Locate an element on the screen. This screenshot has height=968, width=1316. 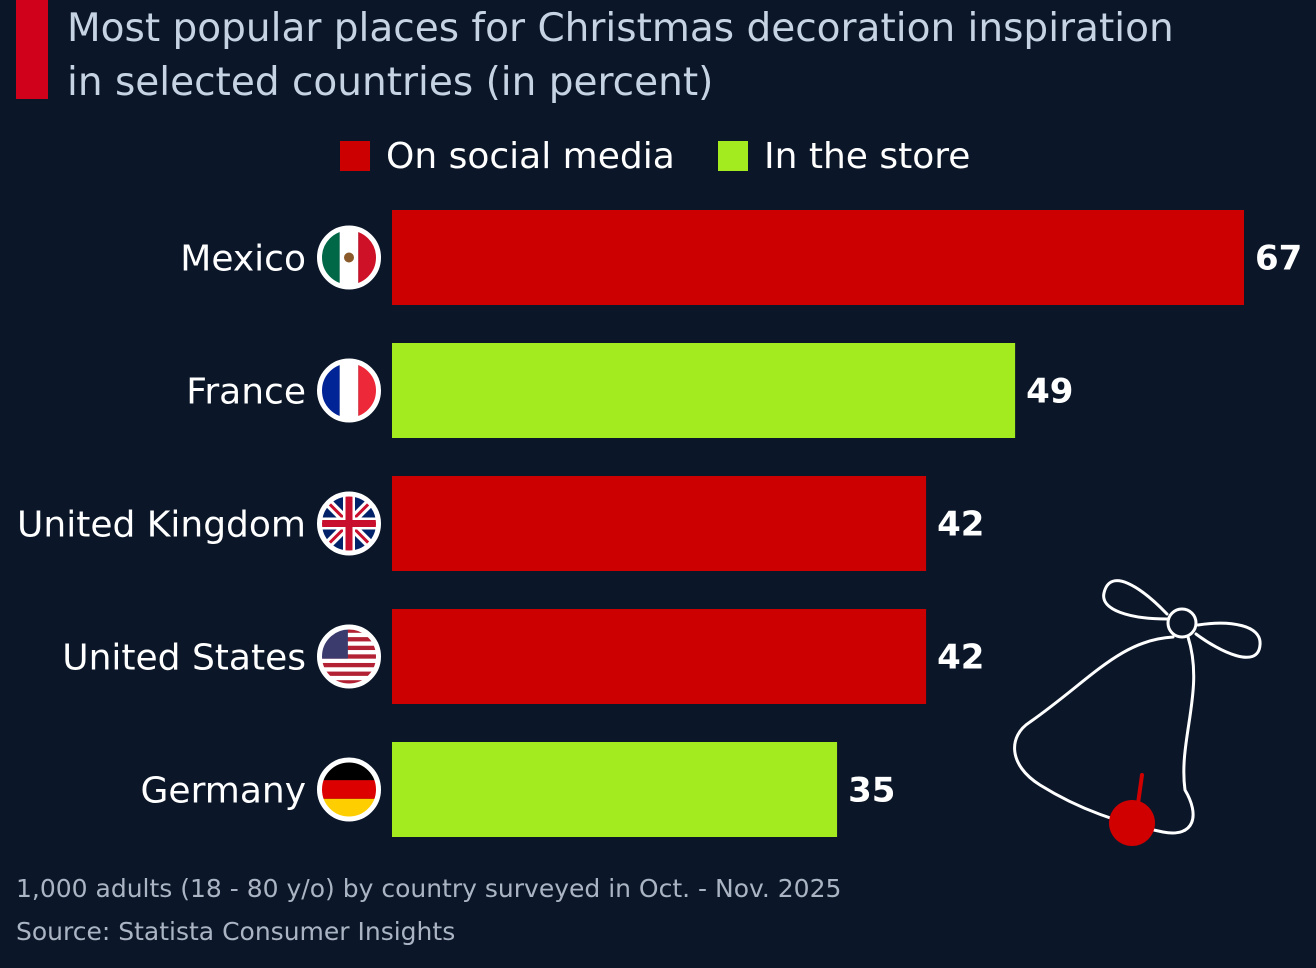
value-label-germany: 35 is located at coordinates (871, 791).